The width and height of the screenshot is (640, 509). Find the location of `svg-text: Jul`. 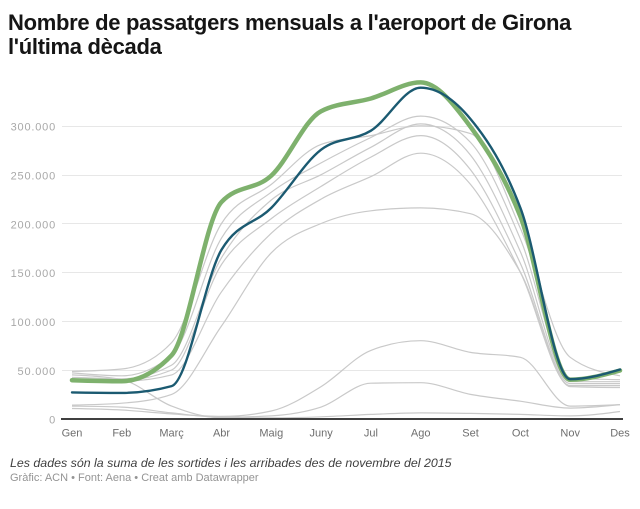

svg-text: Jul is located at coordinates (371, 433).